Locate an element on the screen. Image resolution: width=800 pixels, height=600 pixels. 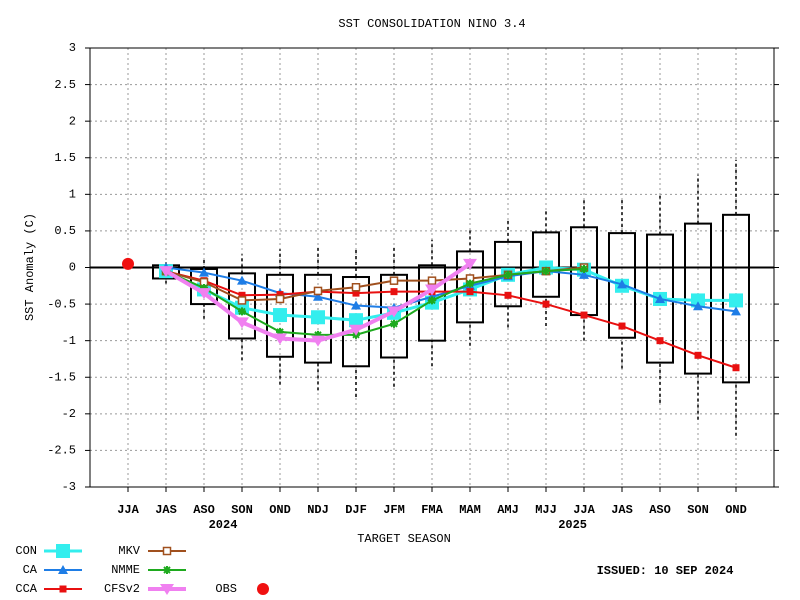
legend-label: NMME is located at coordinates (125, 570).